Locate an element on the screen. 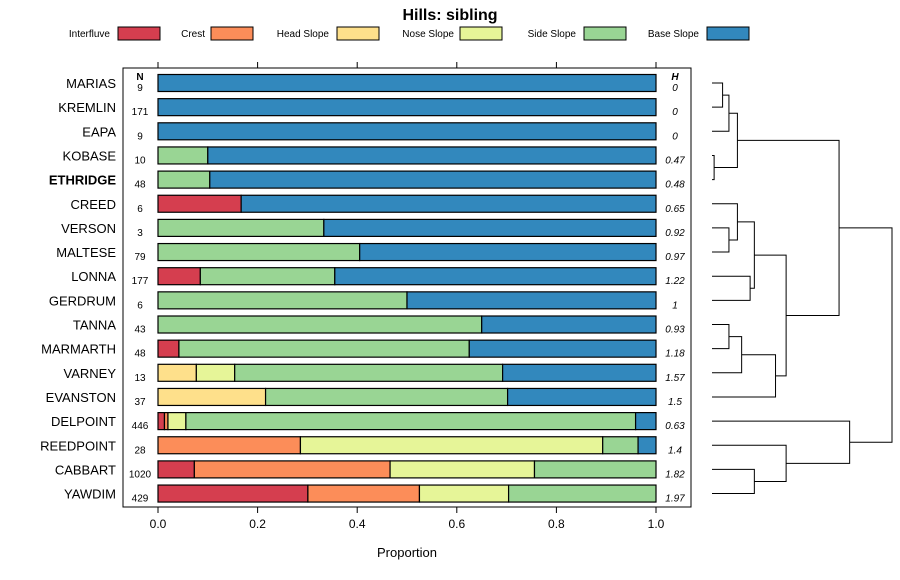 The height and width of the screenshot is (580, 900). row-label-tanna: TANNA is located at coordinates (94, 325).